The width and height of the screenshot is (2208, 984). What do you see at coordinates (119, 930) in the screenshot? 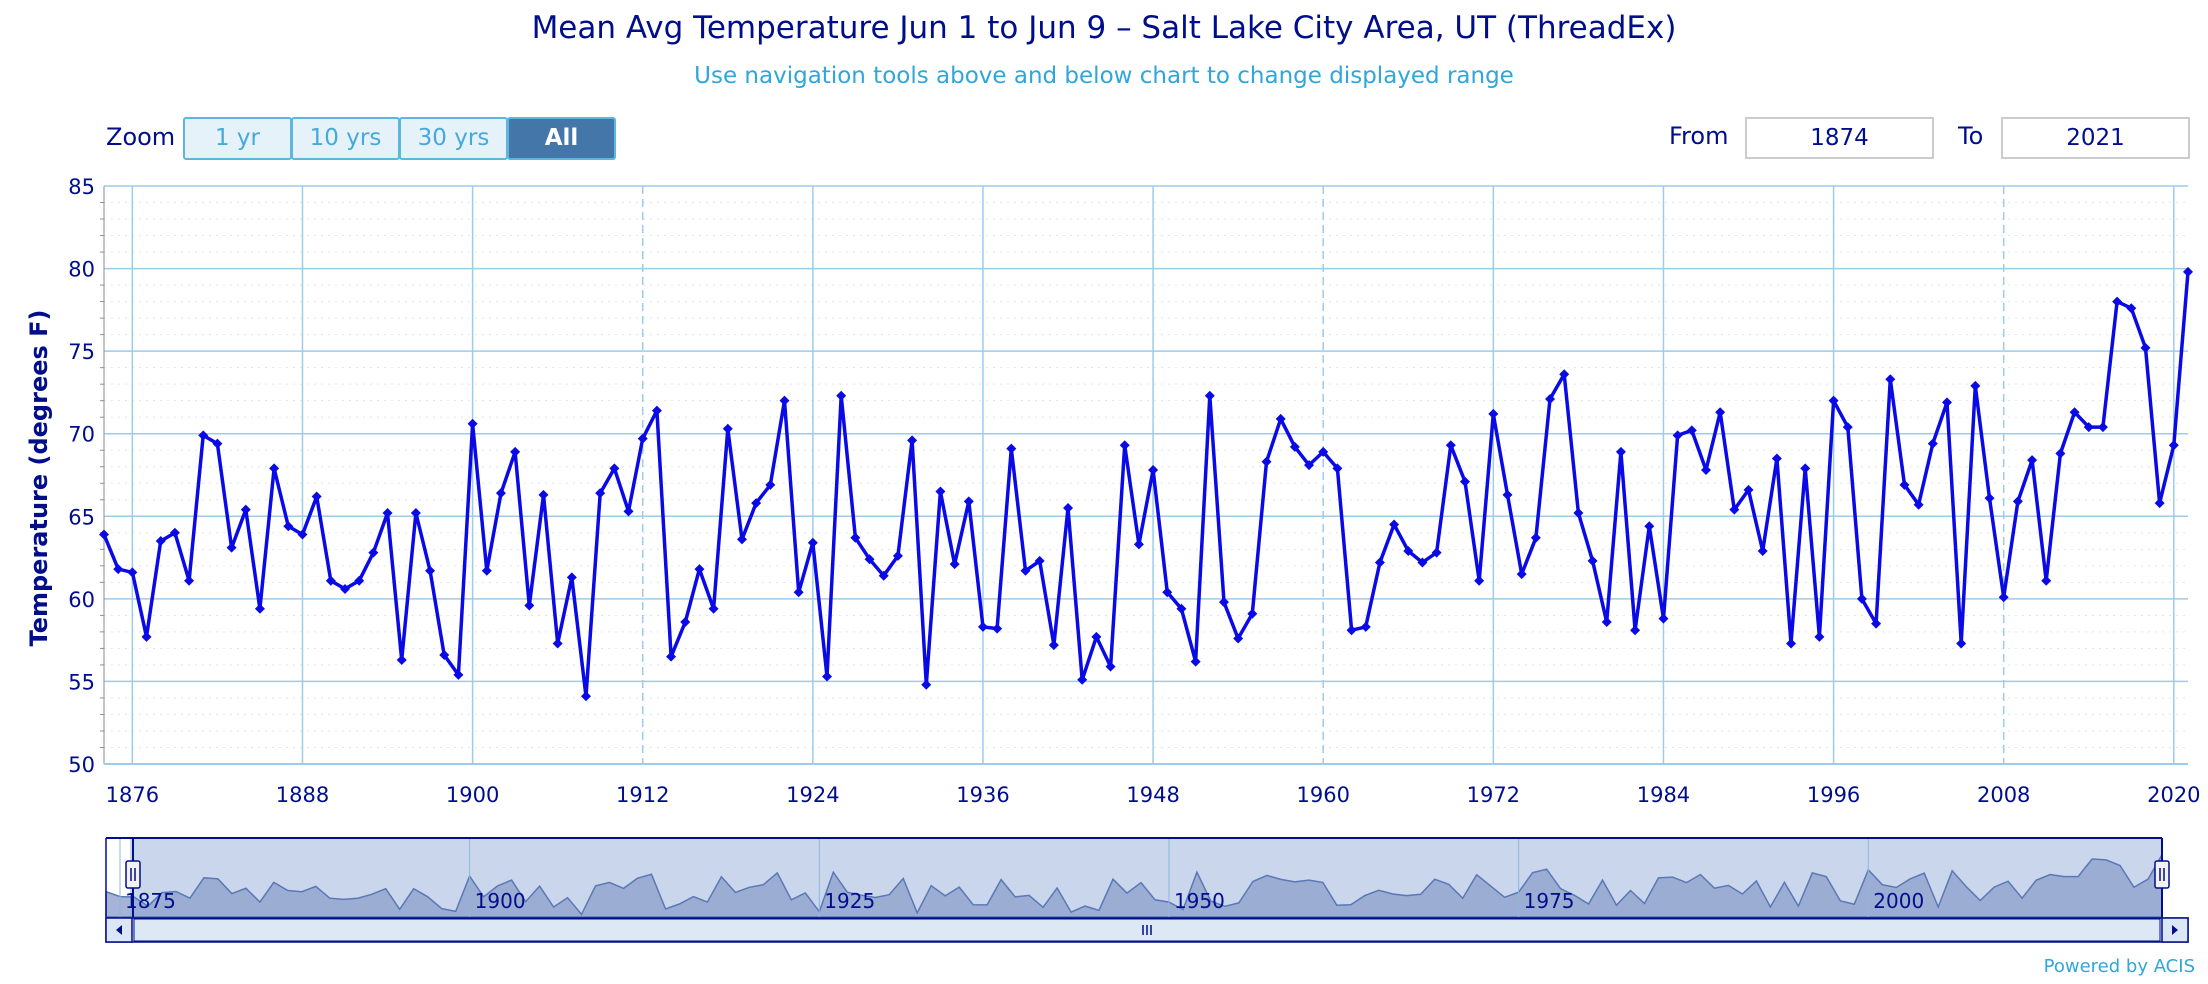
I see `scroll-left-button` at bounding box center [119, 930].